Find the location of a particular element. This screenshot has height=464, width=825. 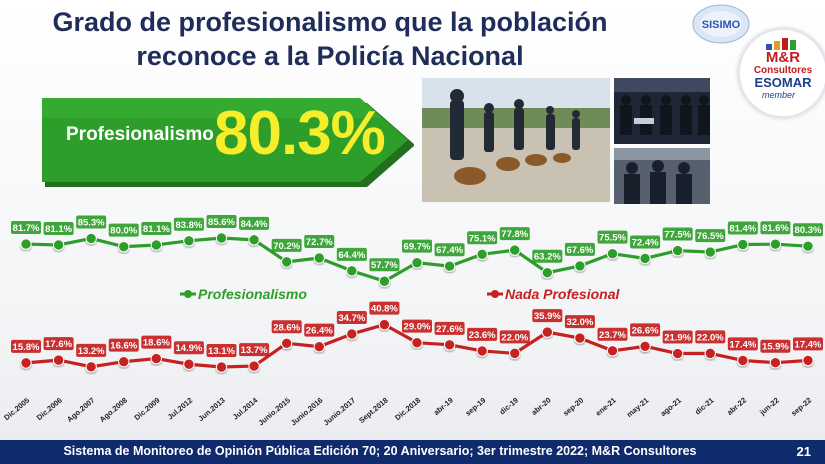

data-label: 35.9% is located at coordinates (547, 316).